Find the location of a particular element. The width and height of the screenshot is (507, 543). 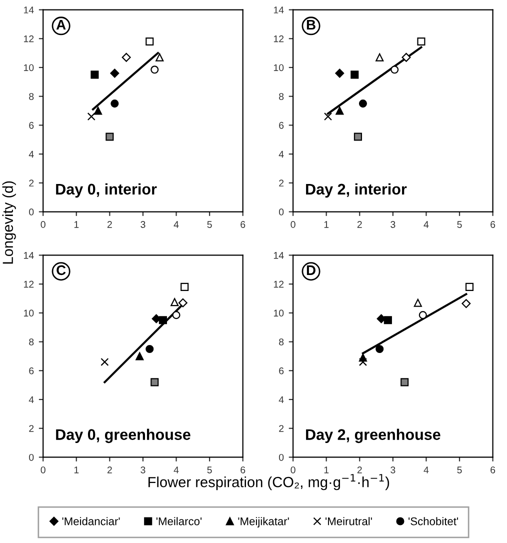

annotation: D is located at coordinates (311, 270).